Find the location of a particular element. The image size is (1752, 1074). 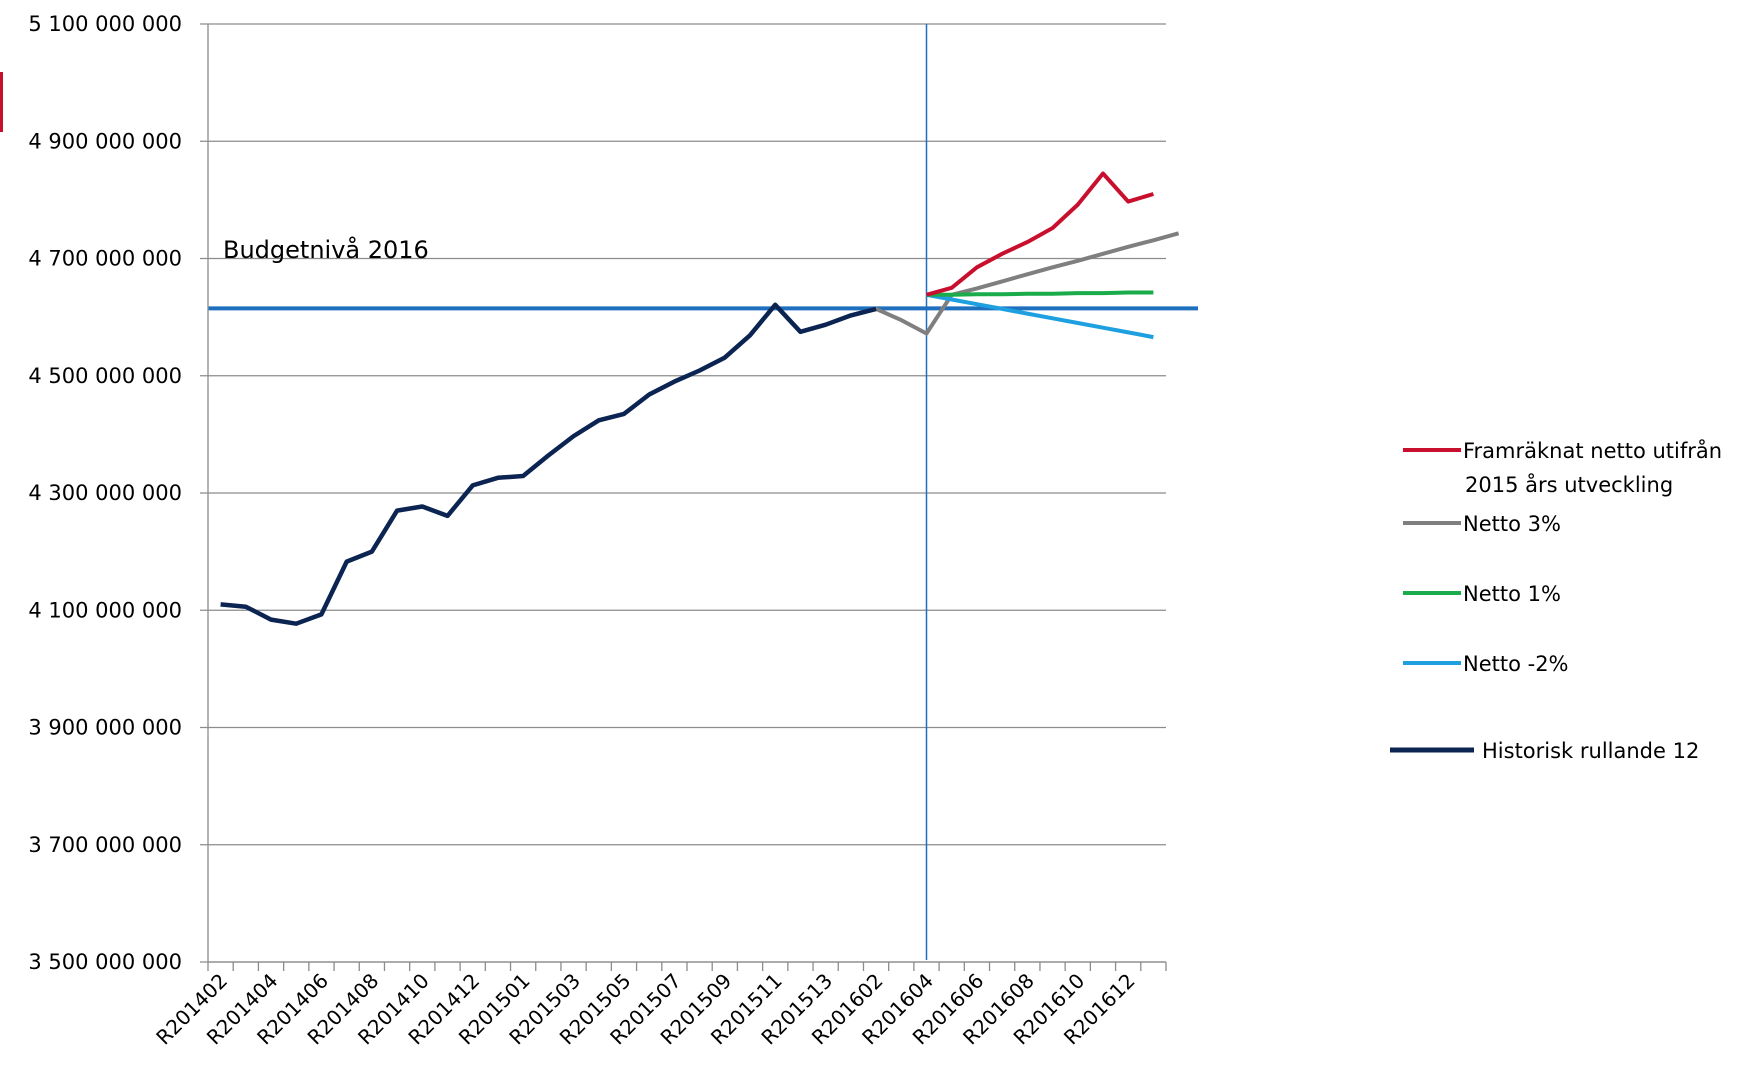

y-tick-label: 5 100 000 000 is located at coordinates (105, 24).